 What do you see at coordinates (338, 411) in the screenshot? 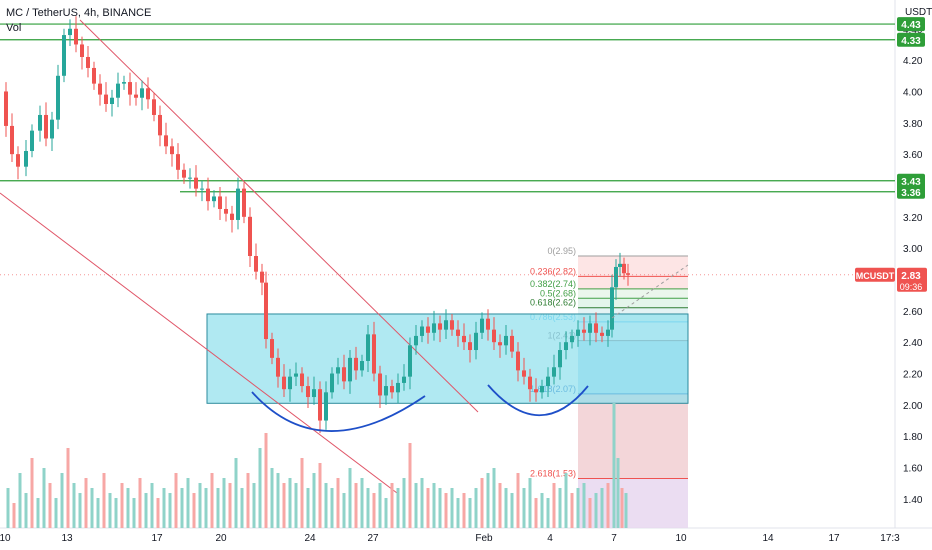
I see `rounded-bottom-arc-left` at bounding box center [338, 411].